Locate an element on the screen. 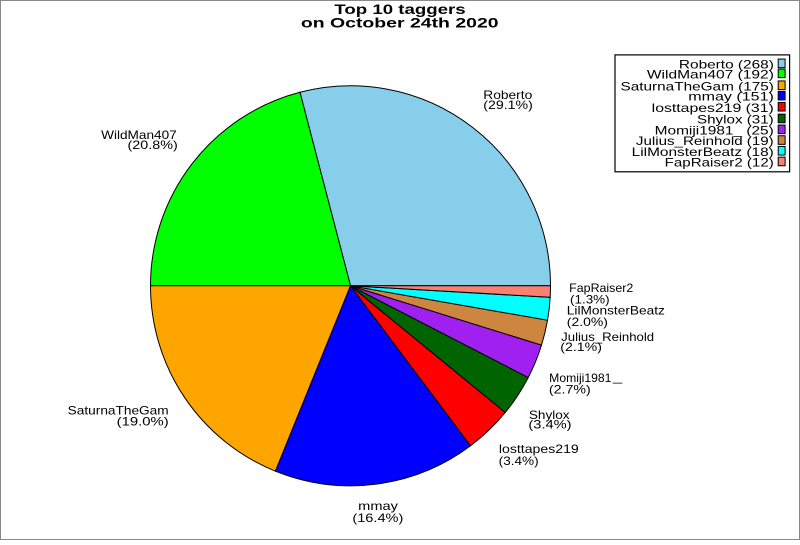  svg-text: Momiji1981_ (25) is located at coordinates (714, 130).